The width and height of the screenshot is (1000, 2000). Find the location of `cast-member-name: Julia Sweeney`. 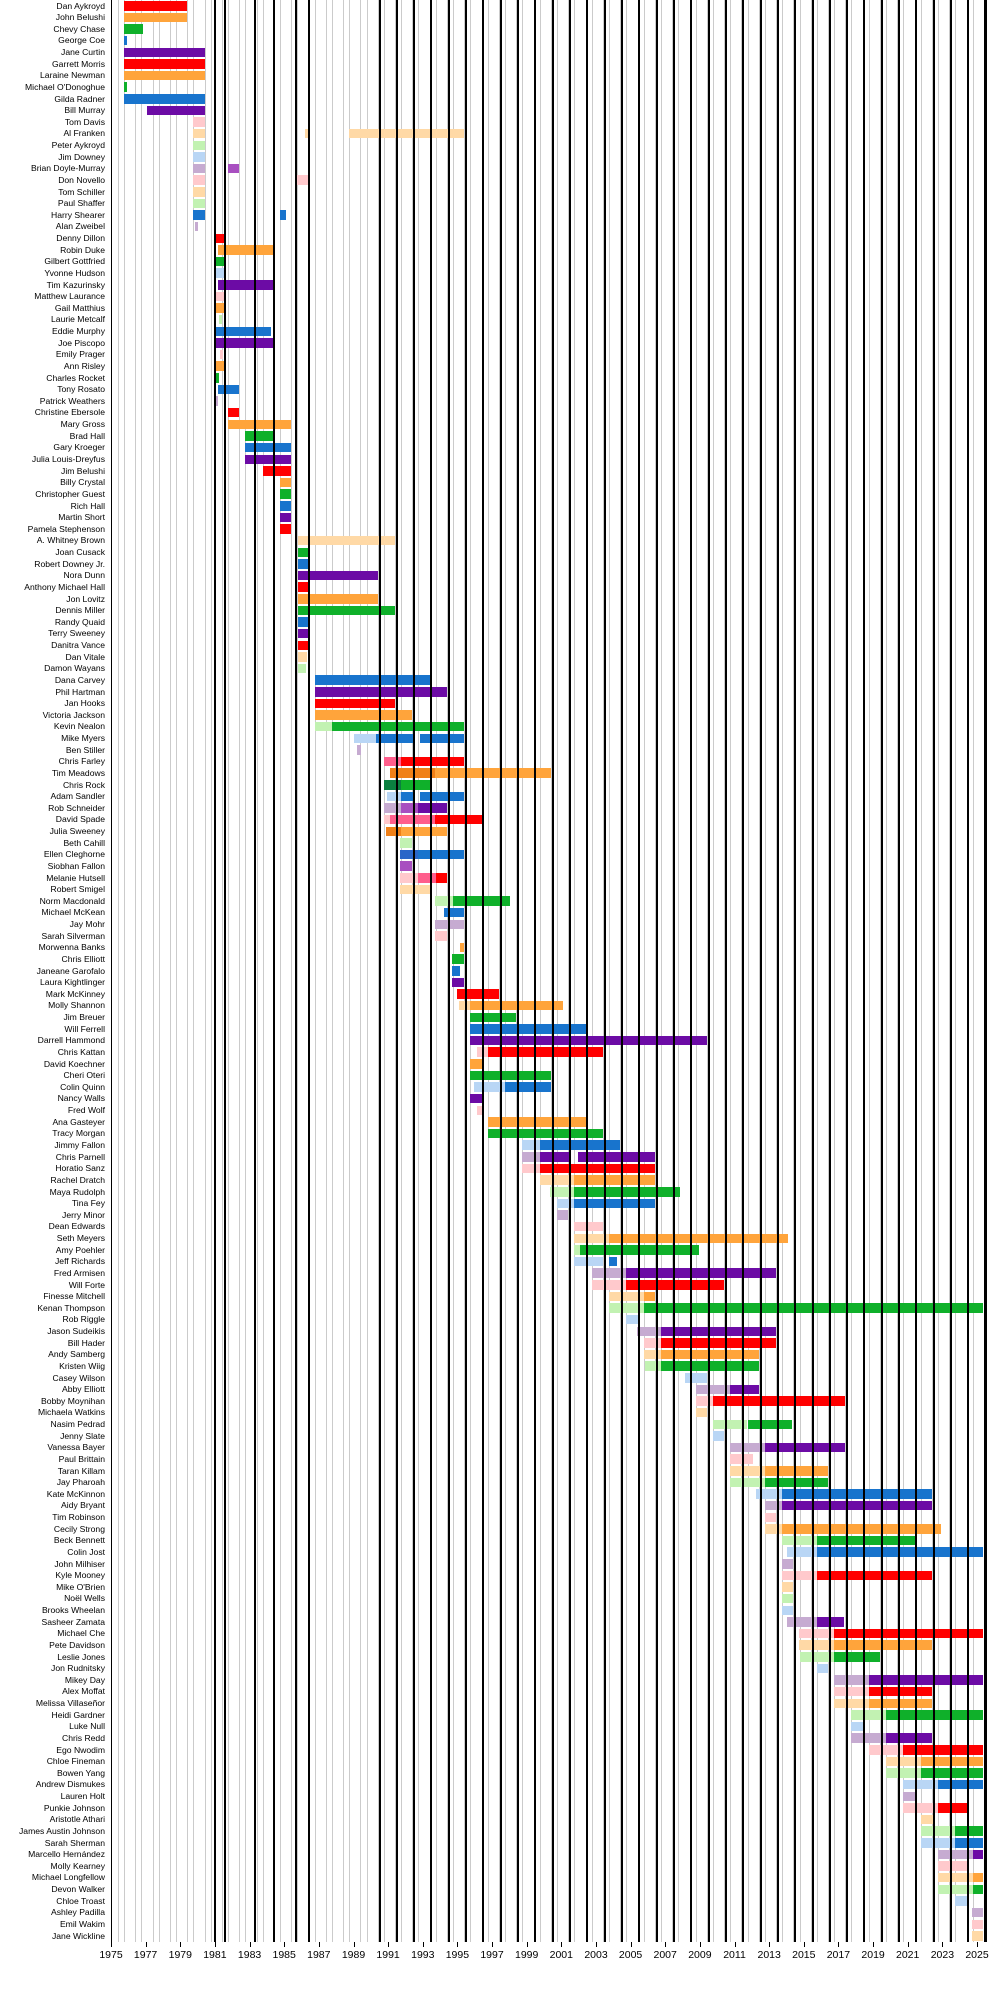

cast-member-name: Julia Sweeney is located at coordinates (77, 831).